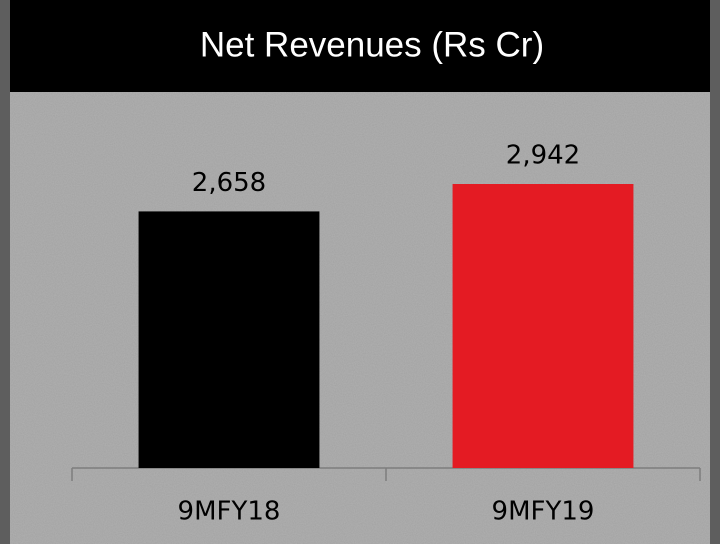 Image resolution: width=720 pixels, height=544 pixels. Describe the element at coordinates (229, 183) in the screenshot. I see `data-label: 2,658` at that location.